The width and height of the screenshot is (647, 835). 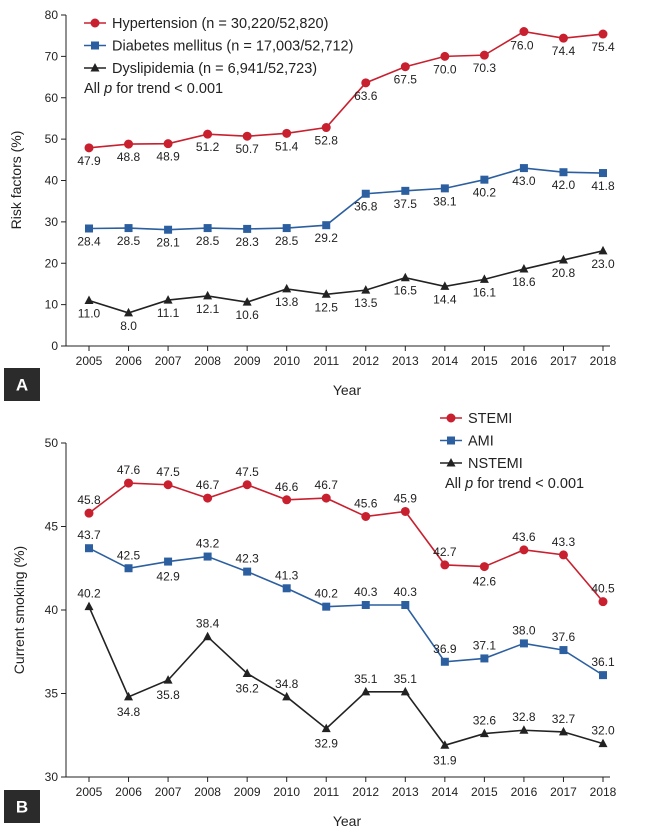 What do you see at coordinates (208, 544) in the screenshot?
I see `data-label: 43.2` at bounding box center [208, 544].